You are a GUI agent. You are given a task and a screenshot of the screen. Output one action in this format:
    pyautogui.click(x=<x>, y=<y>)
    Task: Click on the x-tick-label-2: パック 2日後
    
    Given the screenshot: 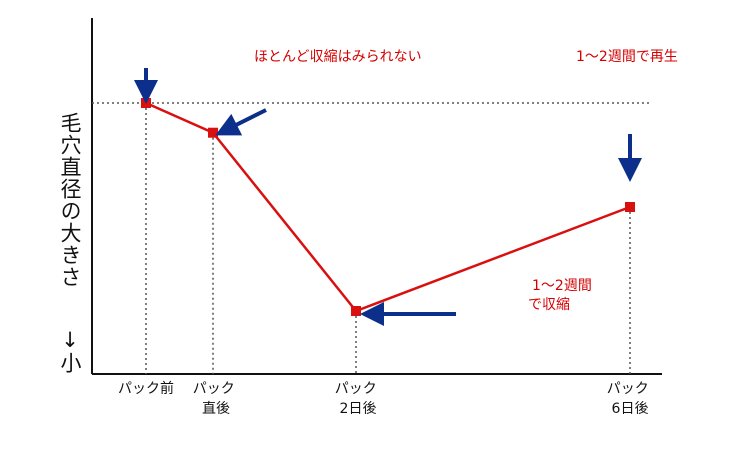 What is the action you would take?
    pyautogui.click(x=358, y=399)
    